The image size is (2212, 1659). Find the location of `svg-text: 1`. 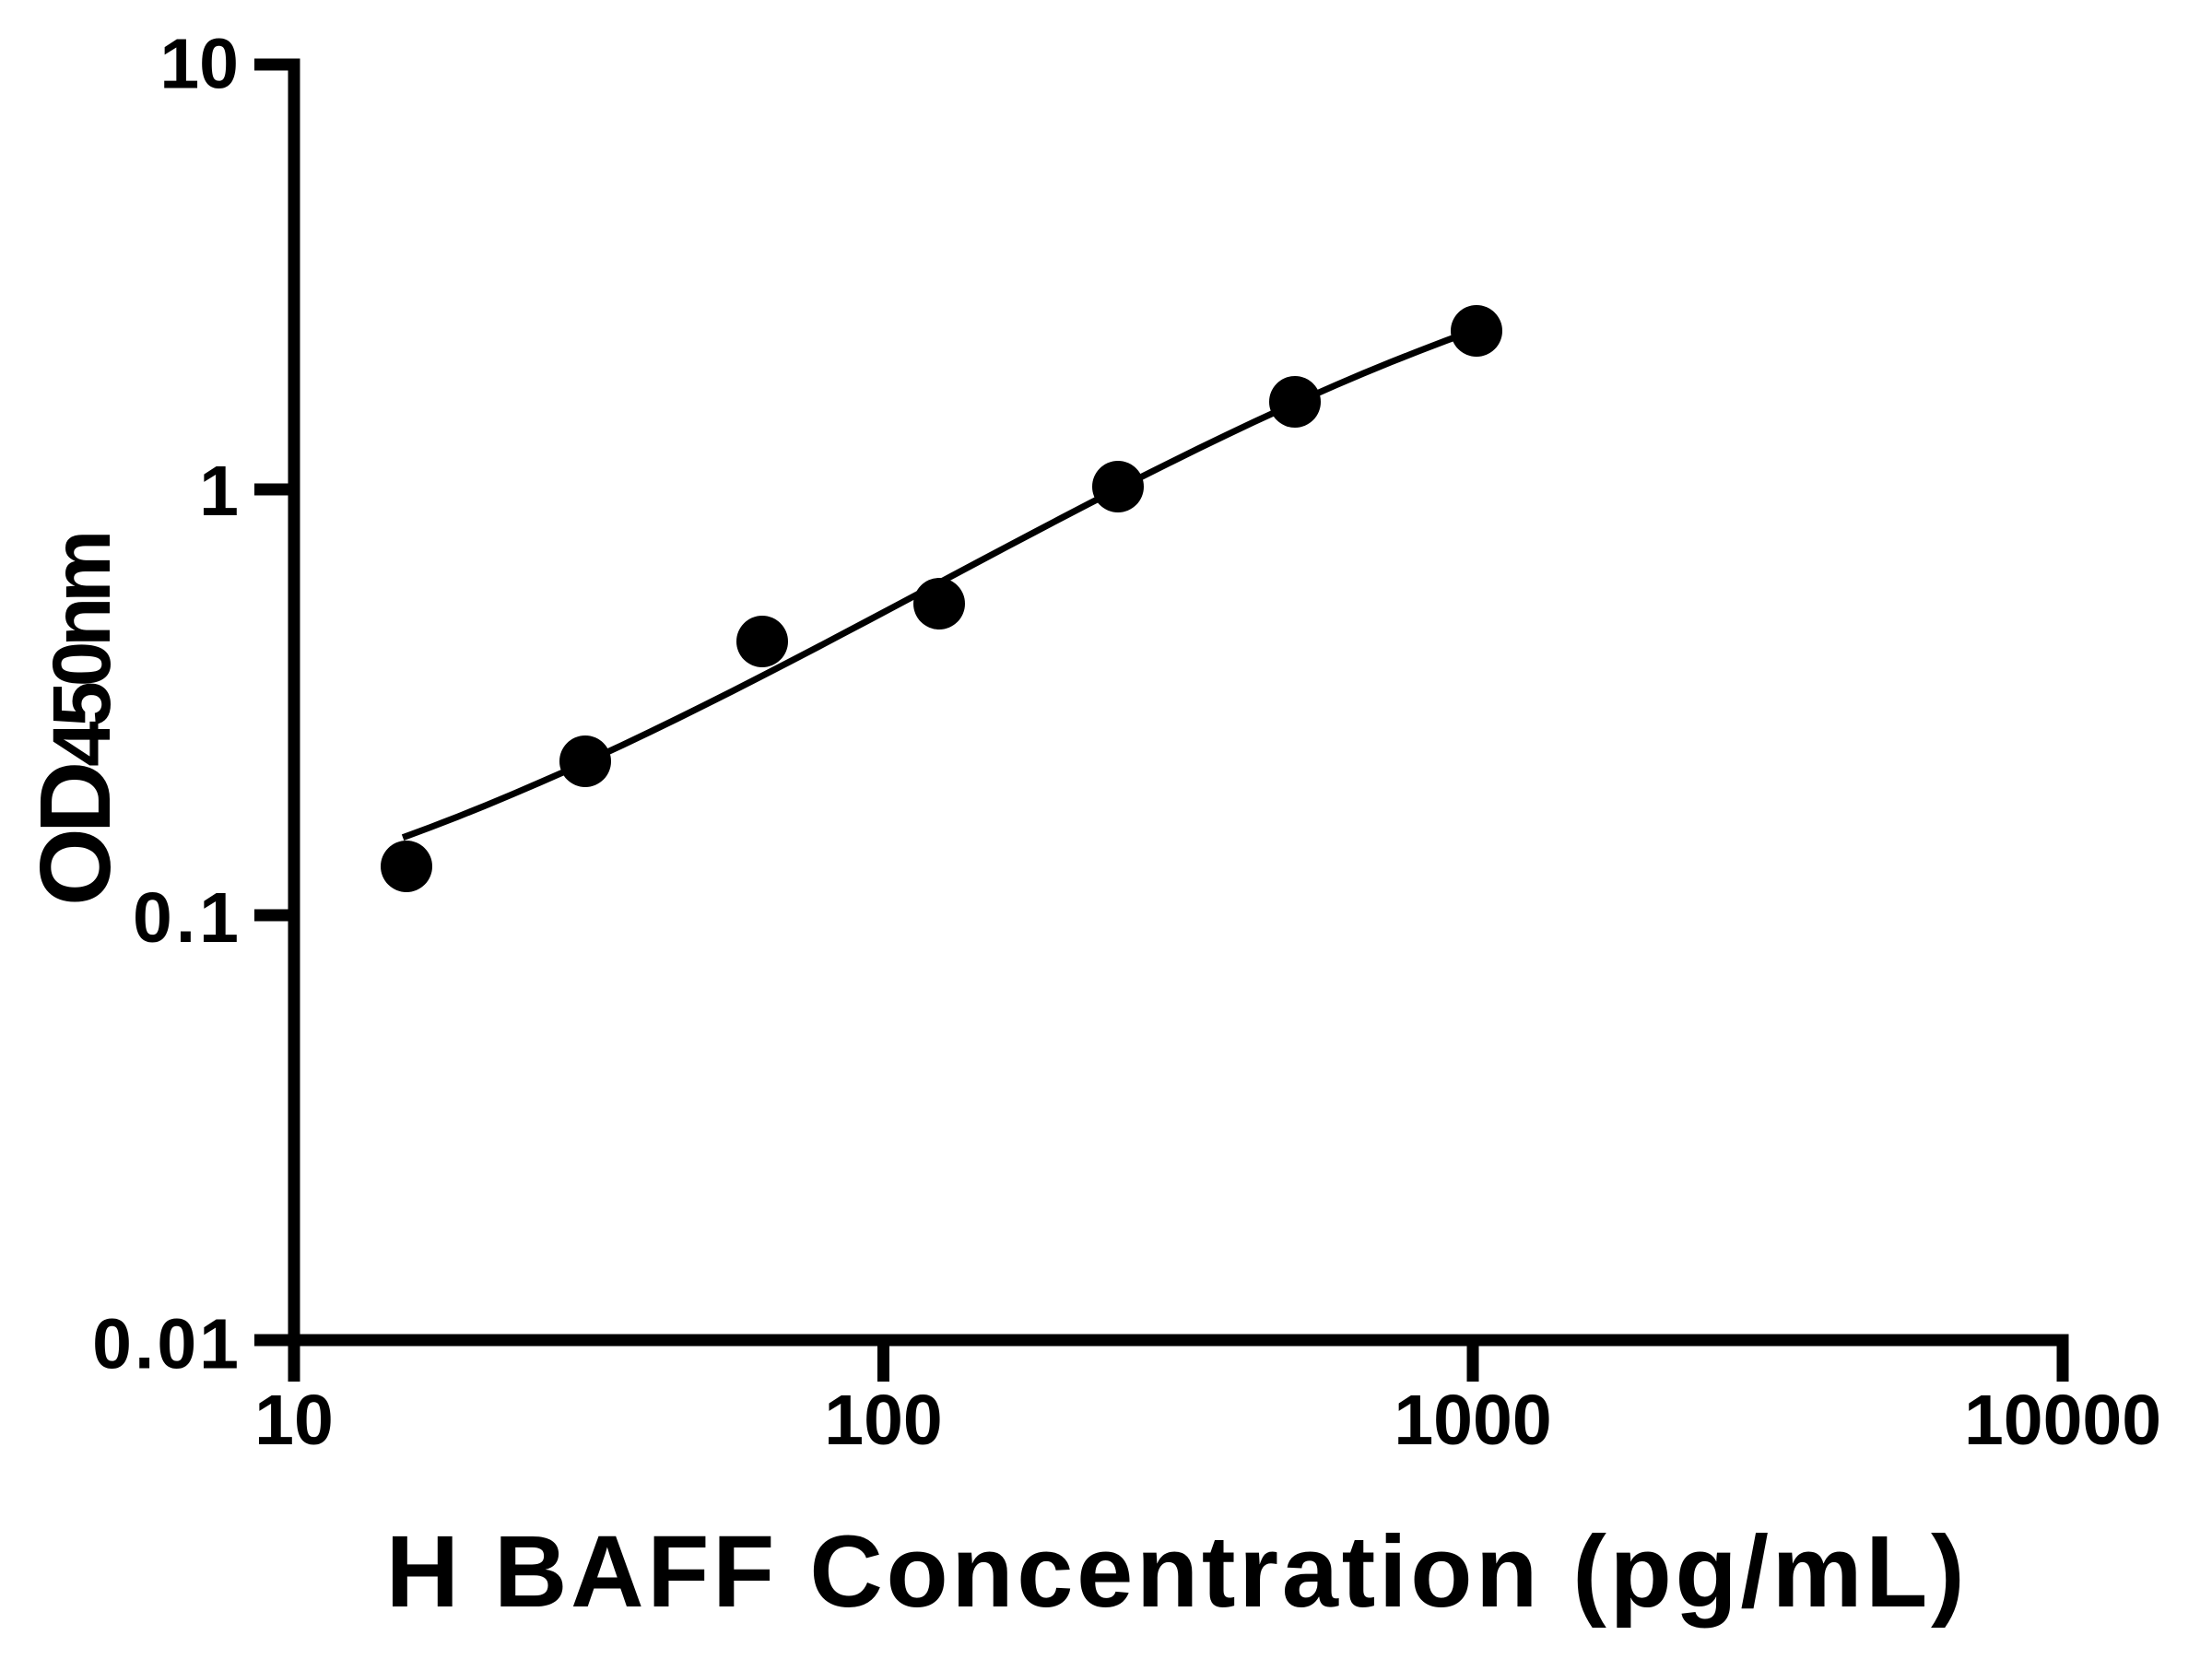

svg-text: 1 is located at coordinates (219, 491).